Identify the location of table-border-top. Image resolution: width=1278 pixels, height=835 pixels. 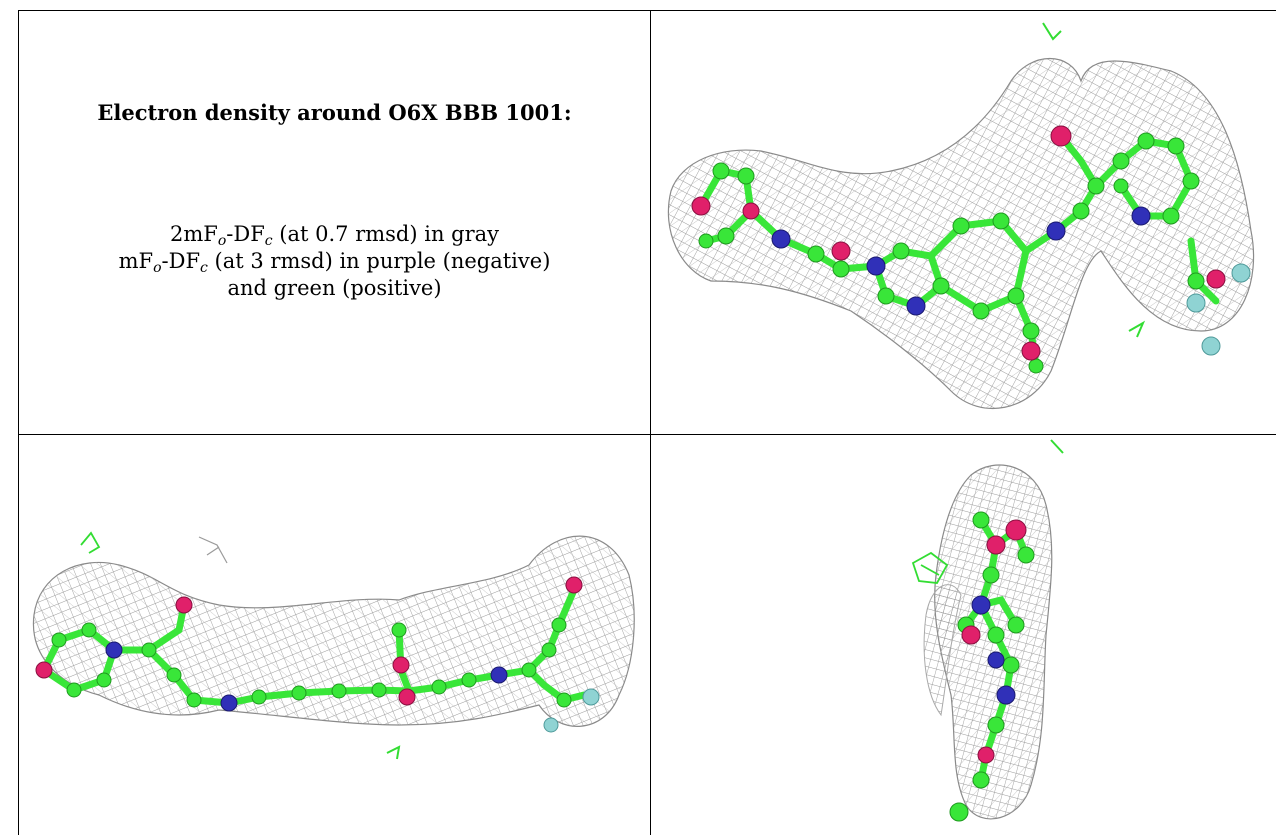
(647, 10).